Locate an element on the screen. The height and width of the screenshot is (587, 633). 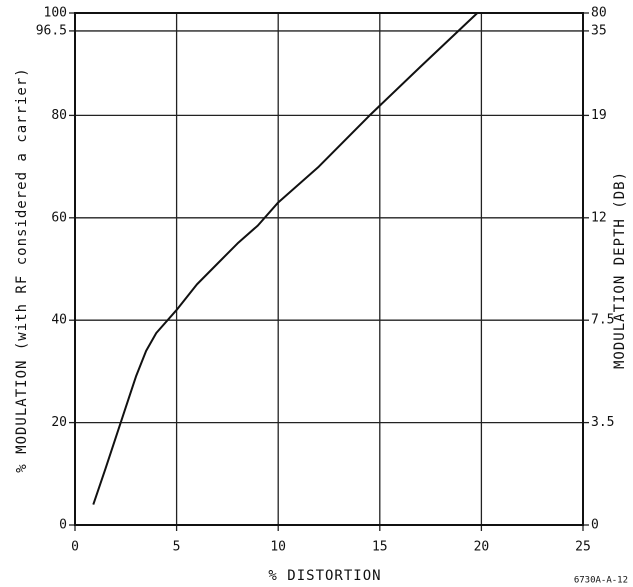
x-axis-title: % DISTORTION is located at coordinates (324, 576).